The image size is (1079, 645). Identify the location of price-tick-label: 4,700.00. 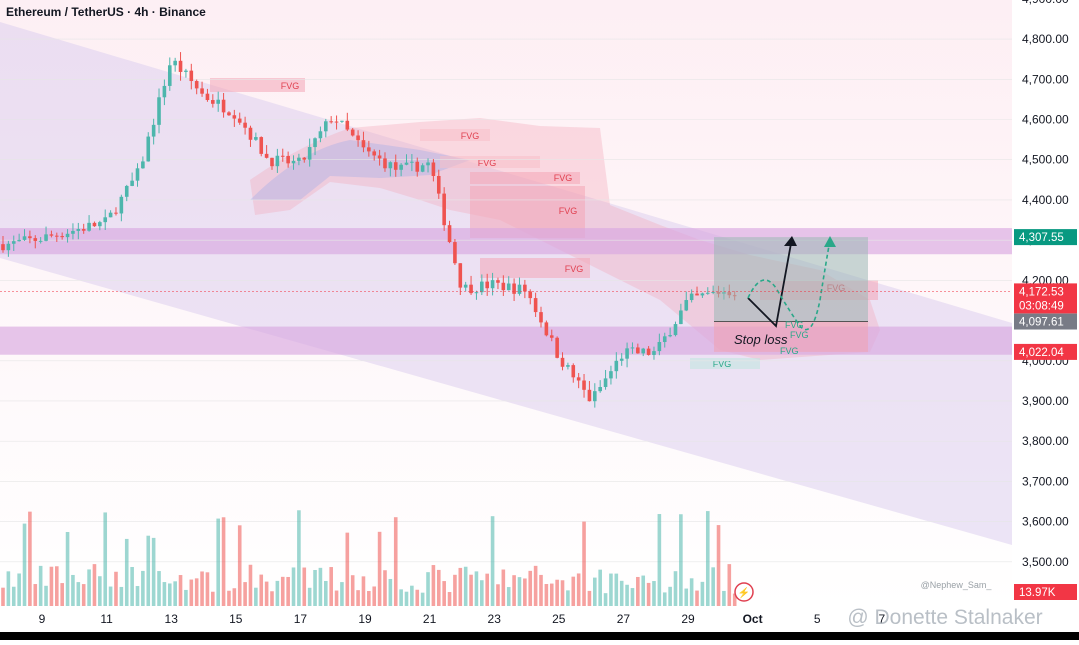
(1045, 79).